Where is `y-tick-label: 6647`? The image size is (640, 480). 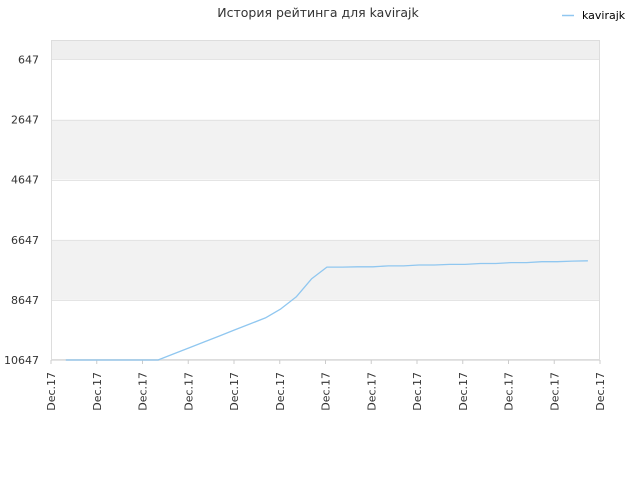
y-tick-label: 6647 is located at coordinates (25, 240).